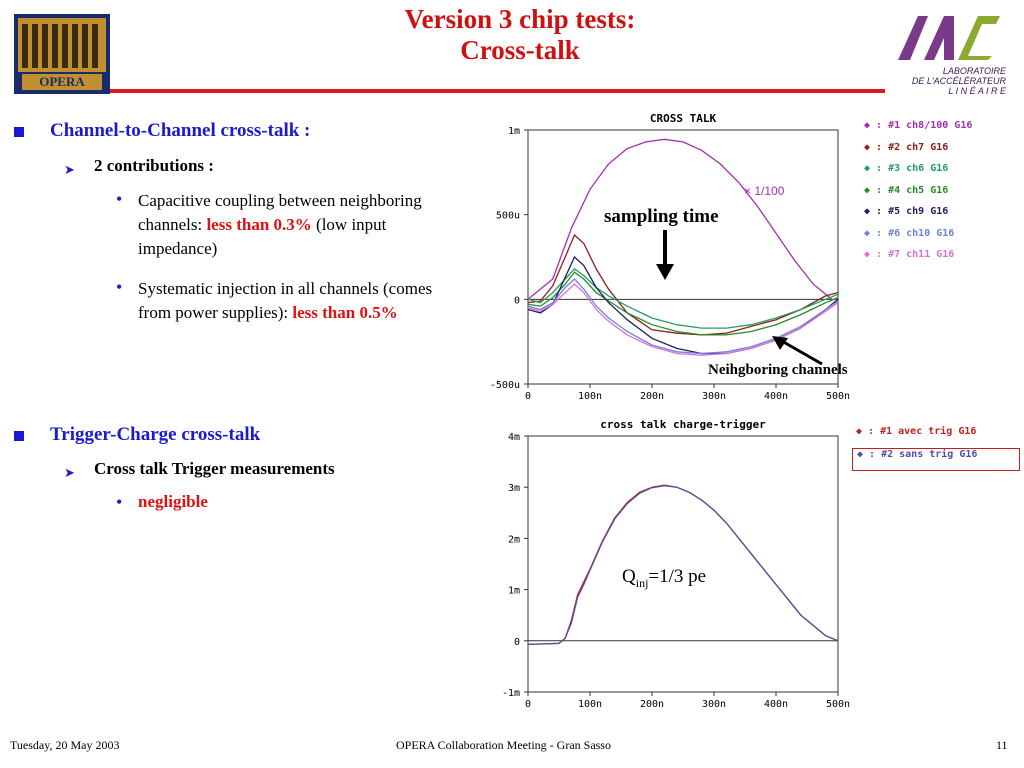  I want to click on capacitive-value: less than 0.3%, so click(259, 224).